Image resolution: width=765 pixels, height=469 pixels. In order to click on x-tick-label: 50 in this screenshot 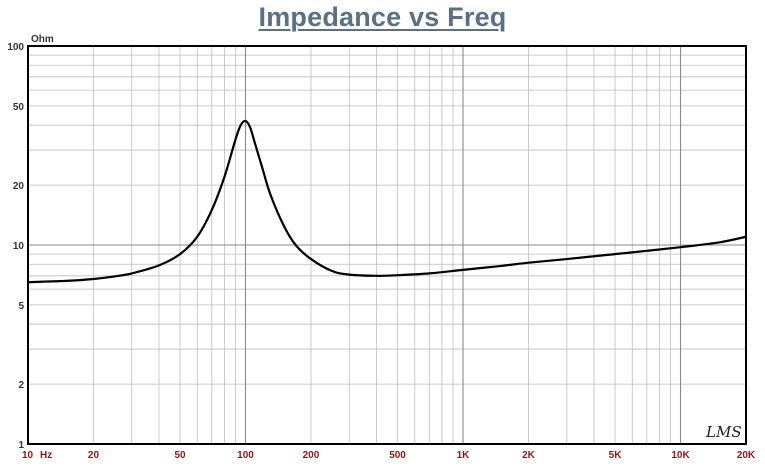, I will do `click(180, 455)`.